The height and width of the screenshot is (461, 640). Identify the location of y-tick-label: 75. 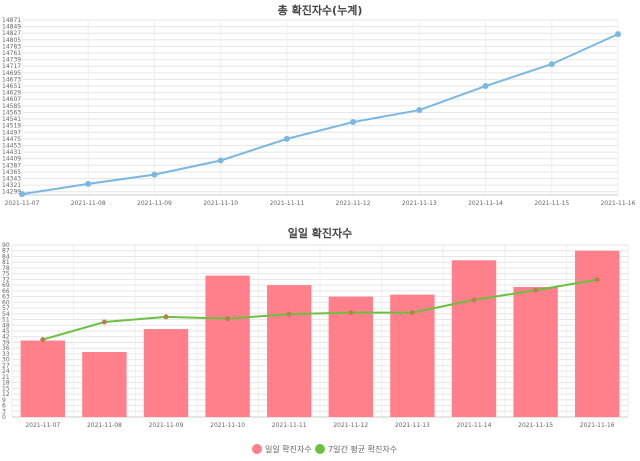
(6, 274).